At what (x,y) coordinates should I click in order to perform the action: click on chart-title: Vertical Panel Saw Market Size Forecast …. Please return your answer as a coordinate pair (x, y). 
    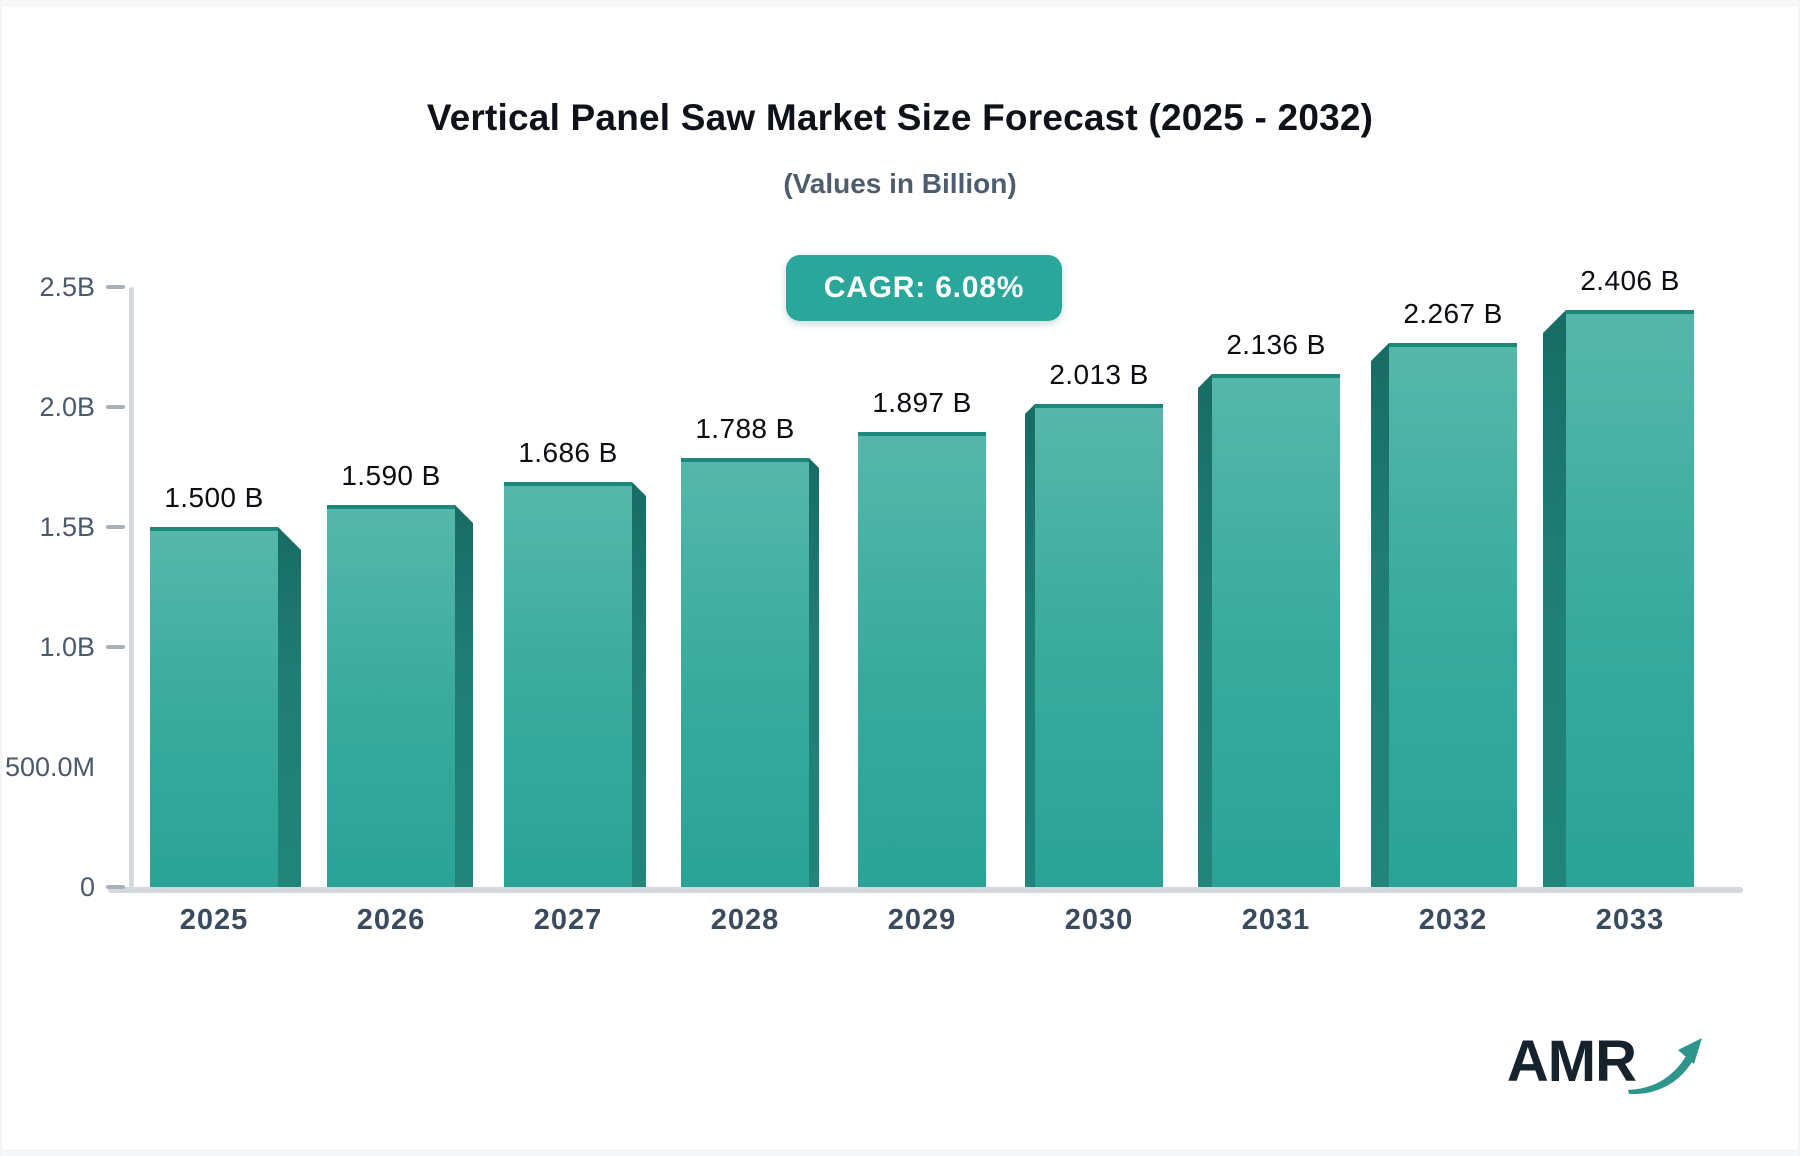
    Looking at the image, I should click on (900, 117).